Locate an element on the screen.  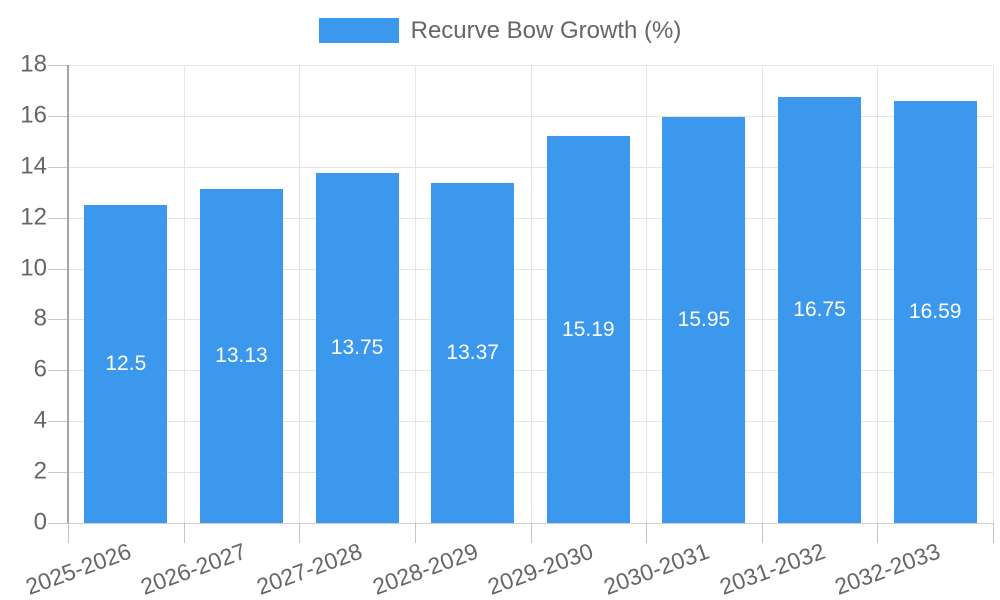
y-axis-label: 4 is located at coordinates (40, 420).